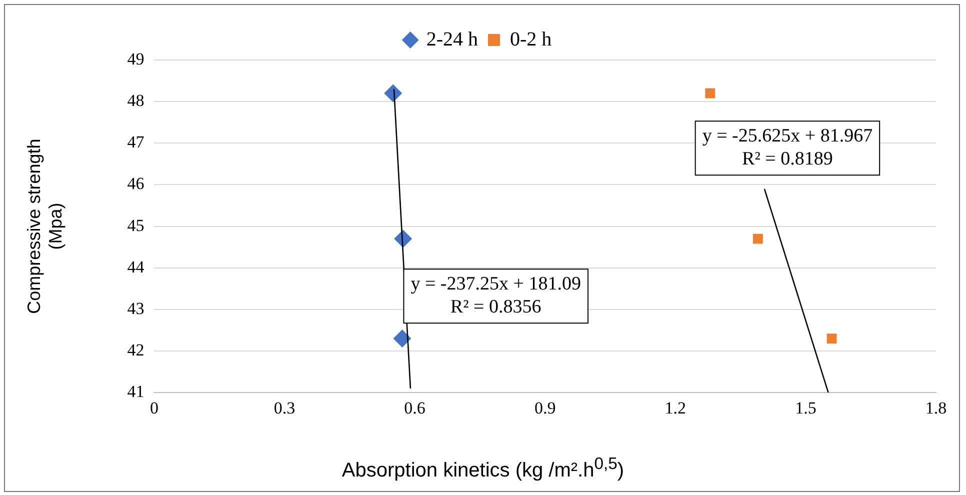 The height and width of the screenshot is (495, 966). Describe the element at coordinates (45, 226) in the screenshot. I see `y-axis-title: Compressive strength (Mpa)` at that location.